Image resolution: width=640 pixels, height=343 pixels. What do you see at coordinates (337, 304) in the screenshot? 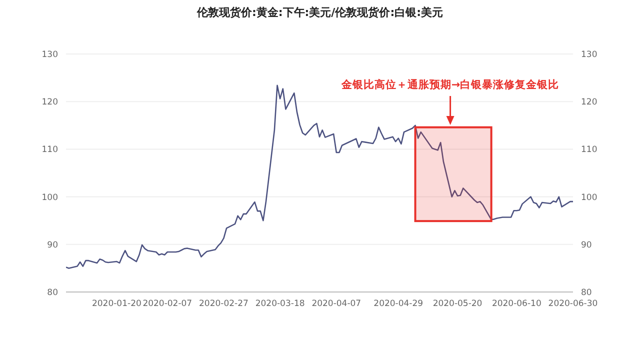
I see `x-tick-label: 2020-04-07` at bounding box center [337, 304].